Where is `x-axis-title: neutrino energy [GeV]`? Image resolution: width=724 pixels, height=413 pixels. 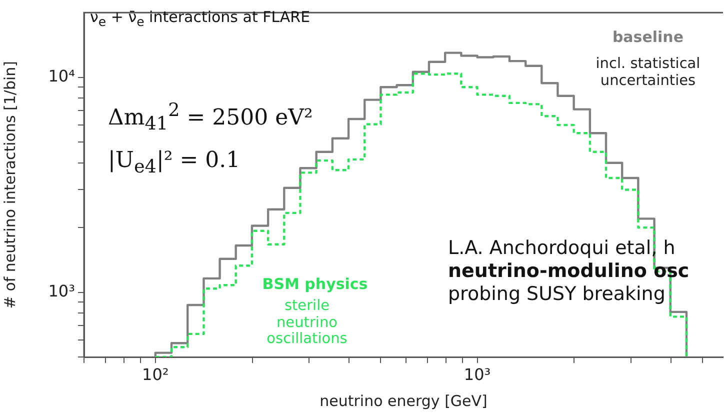
x-axis-title: neutrino energy [GeV] is located at coordinates (404, 401).